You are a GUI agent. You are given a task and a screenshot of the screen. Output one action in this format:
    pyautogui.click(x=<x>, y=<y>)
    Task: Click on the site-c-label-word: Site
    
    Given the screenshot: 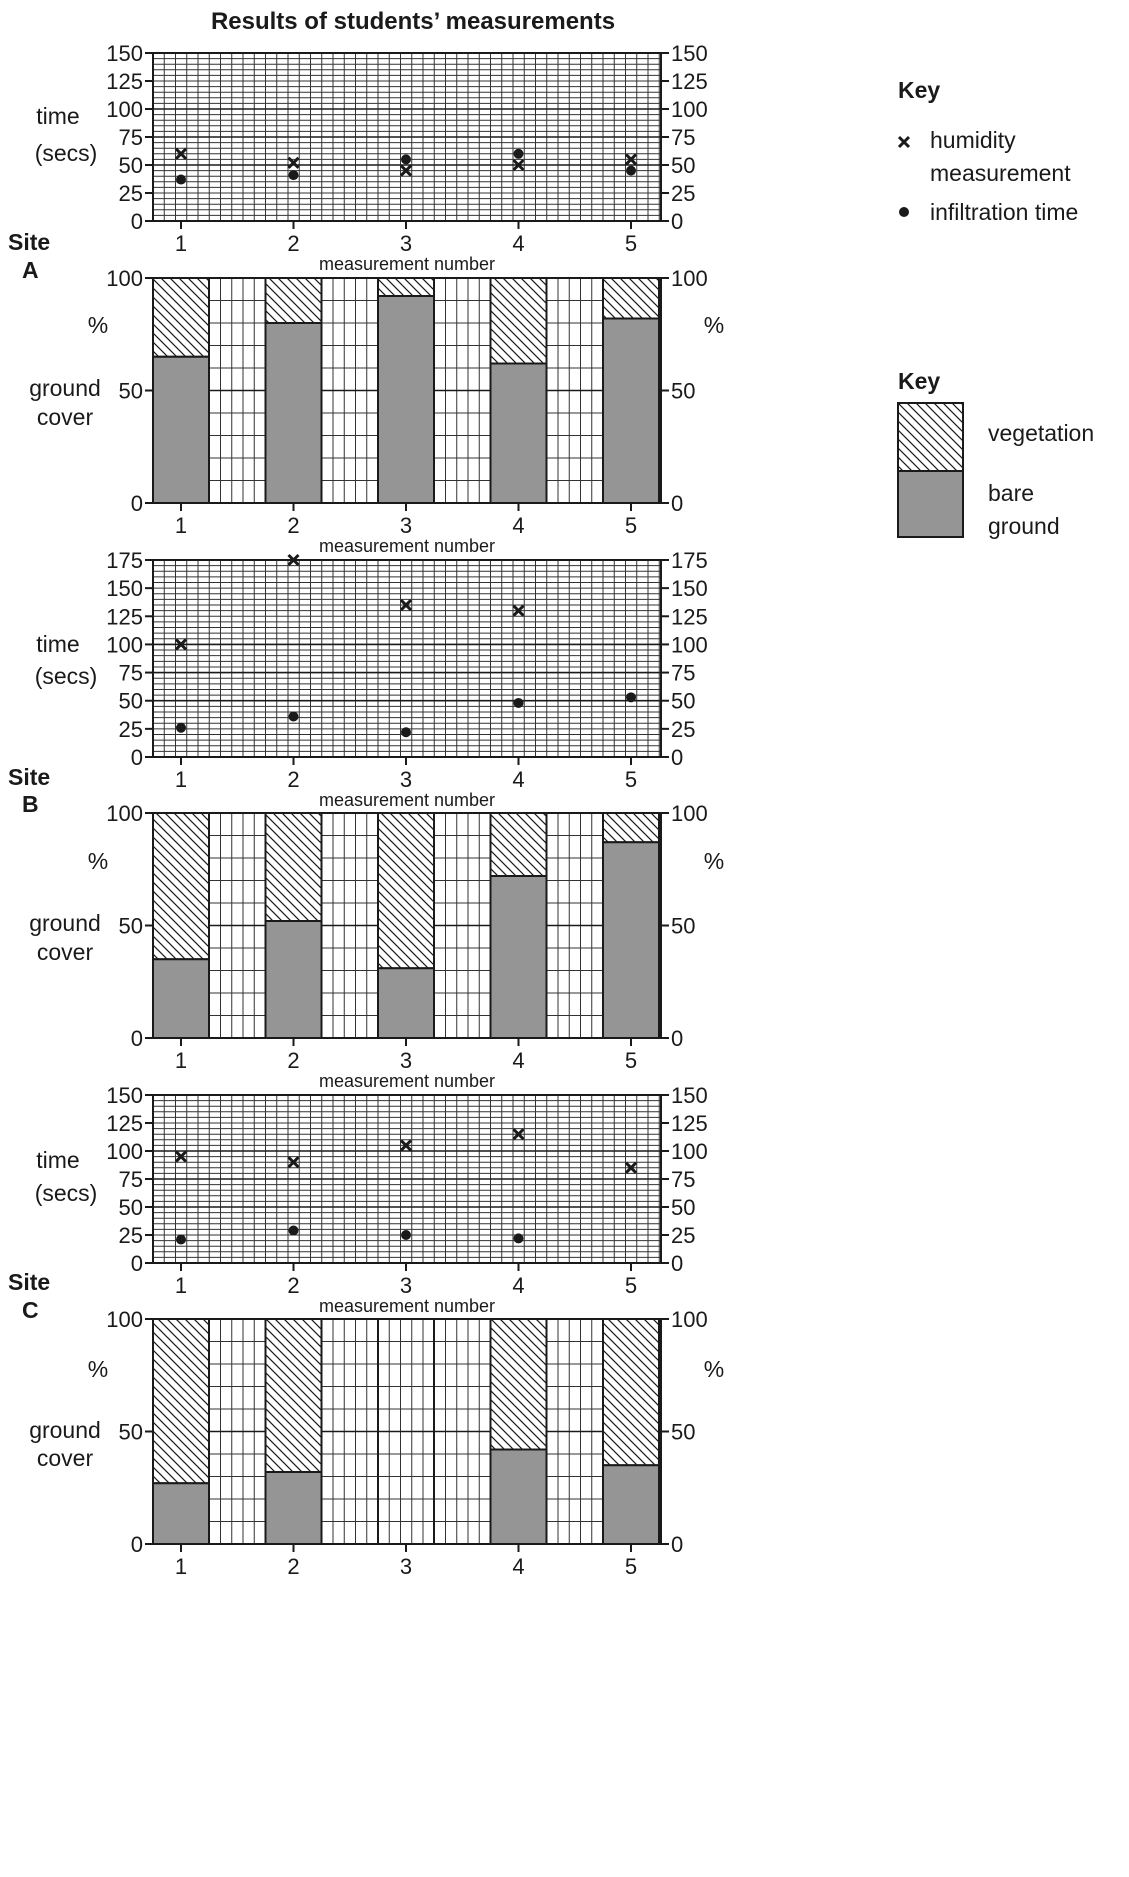 What is the action you would take?
    pyautogui.click(x=29, y=1282)
    